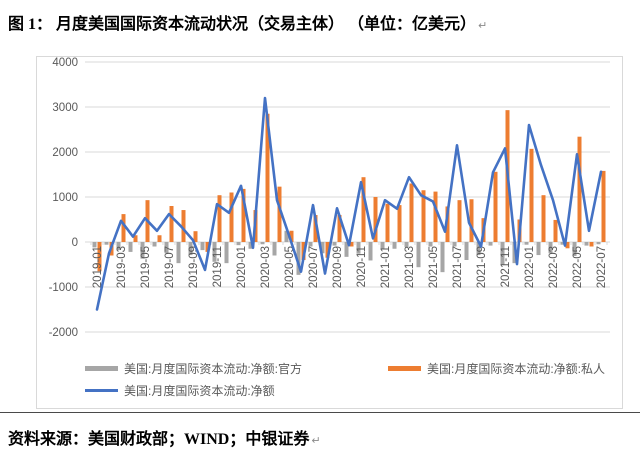  What do you see at coordinates (242, 267) in the screenshot?
I see `x-label-2020-01: 2020-01` at bounding box center [242, 267].